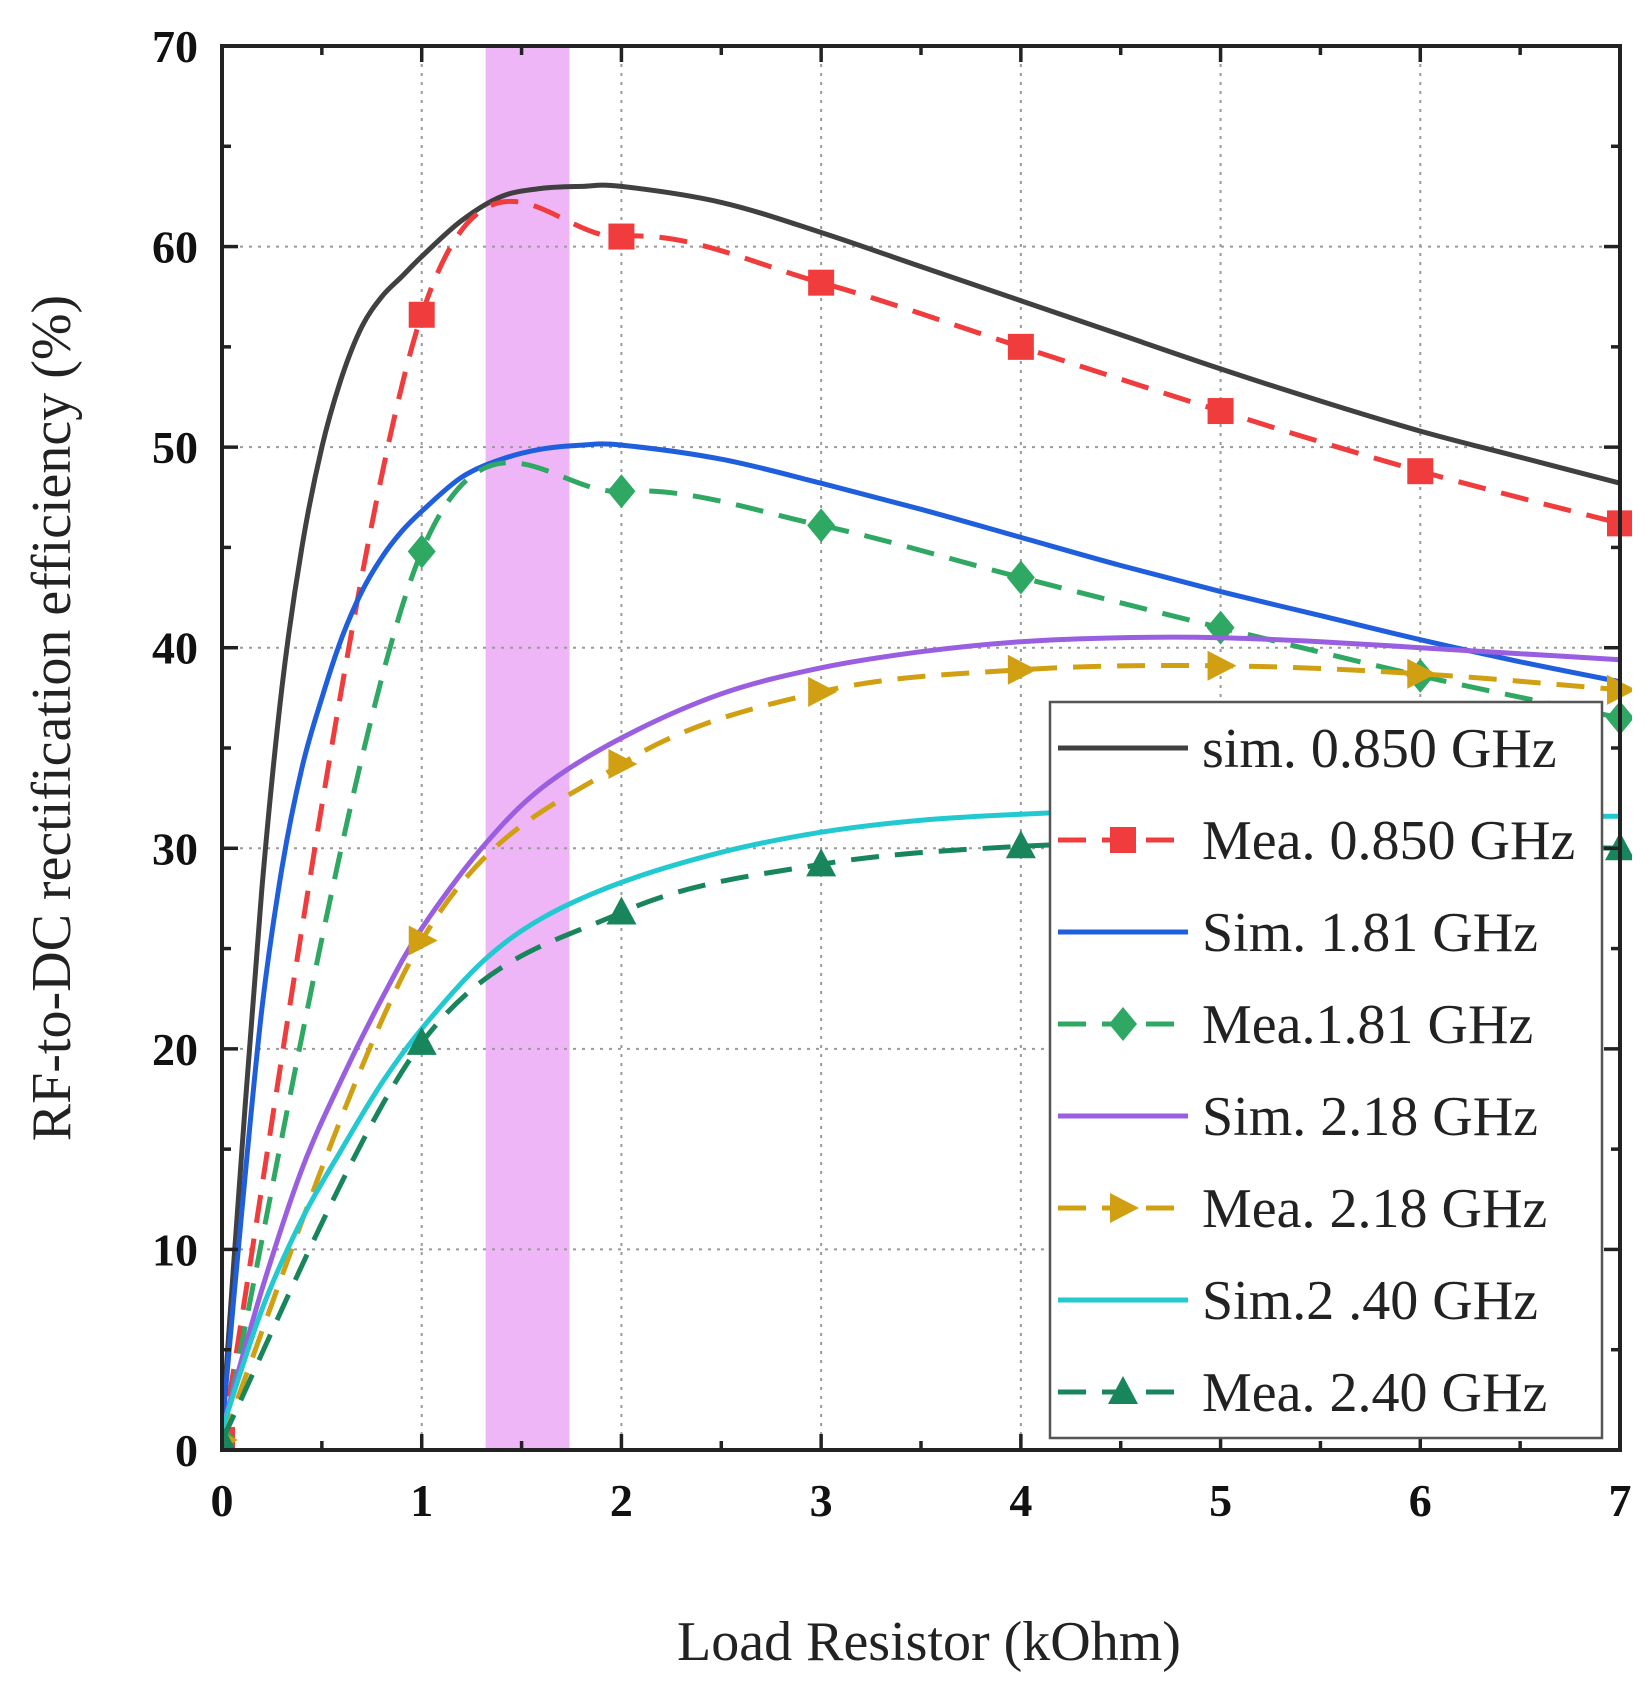  Describe the element at coordinates (1367, 1025) in the screenshot. I see `legend-label: Mea.1.81 GHz` at that location.